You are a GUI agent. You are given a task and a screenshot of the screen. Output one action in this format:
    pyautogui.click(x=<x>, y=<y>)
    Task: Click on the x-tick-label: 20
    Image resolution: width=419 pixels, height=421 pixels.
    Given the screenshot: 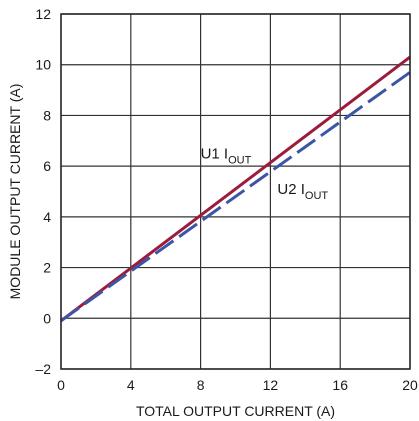 What is the action you would take?
    pyautogui.click(x=410, y=385)
    